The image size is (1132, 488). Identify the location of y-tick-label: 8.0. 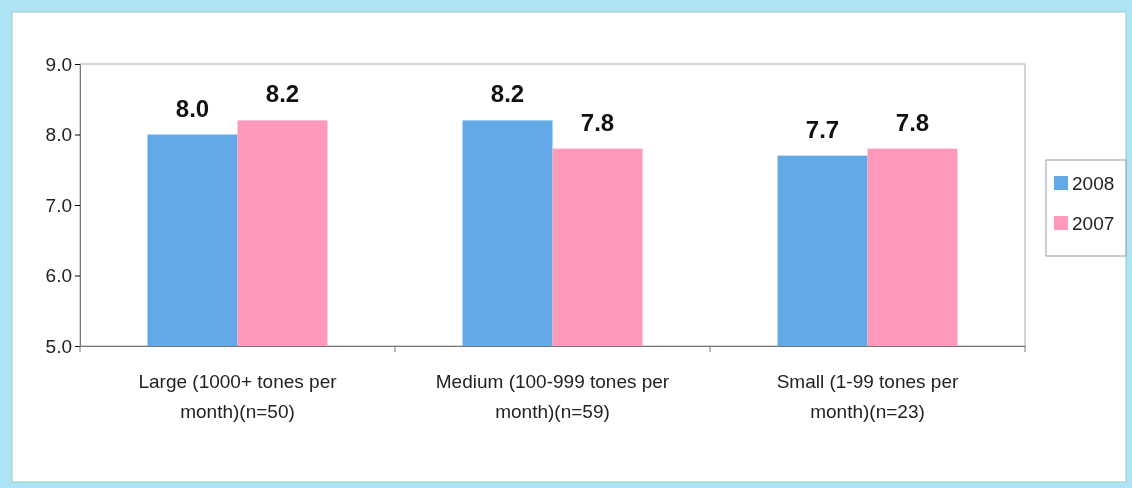
(58, 135).